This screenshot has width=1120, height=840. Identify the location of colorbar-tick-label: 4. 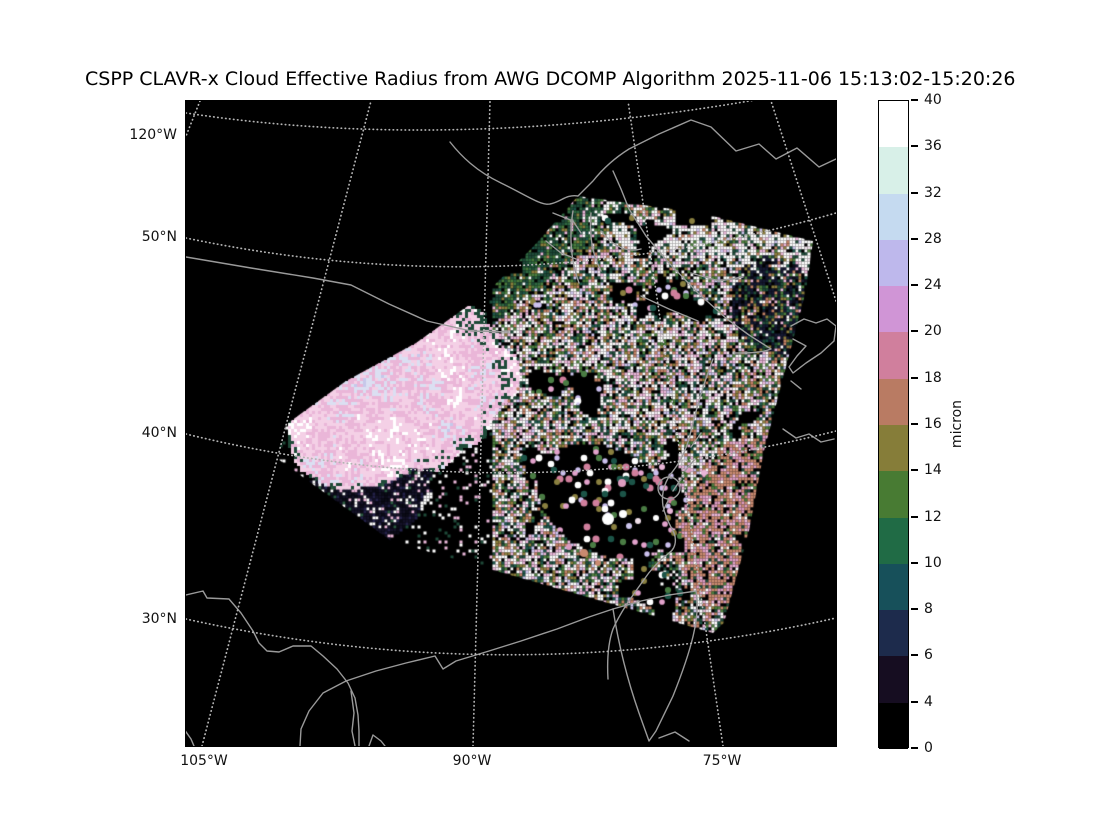
(928, 701).